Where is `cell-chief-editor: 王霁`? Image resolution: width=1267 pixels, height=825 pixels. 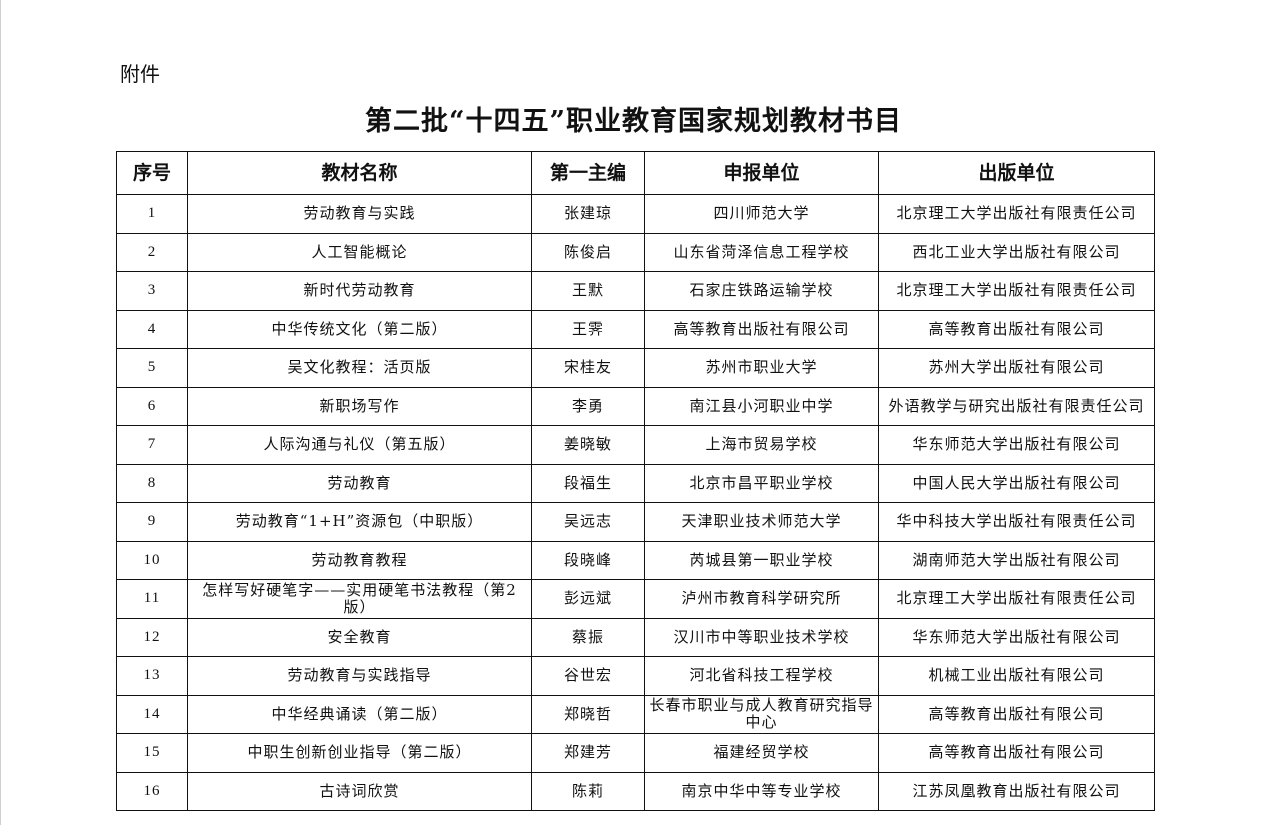
cell-chief-editor: 王霁 is located at coordinates (588, 329).